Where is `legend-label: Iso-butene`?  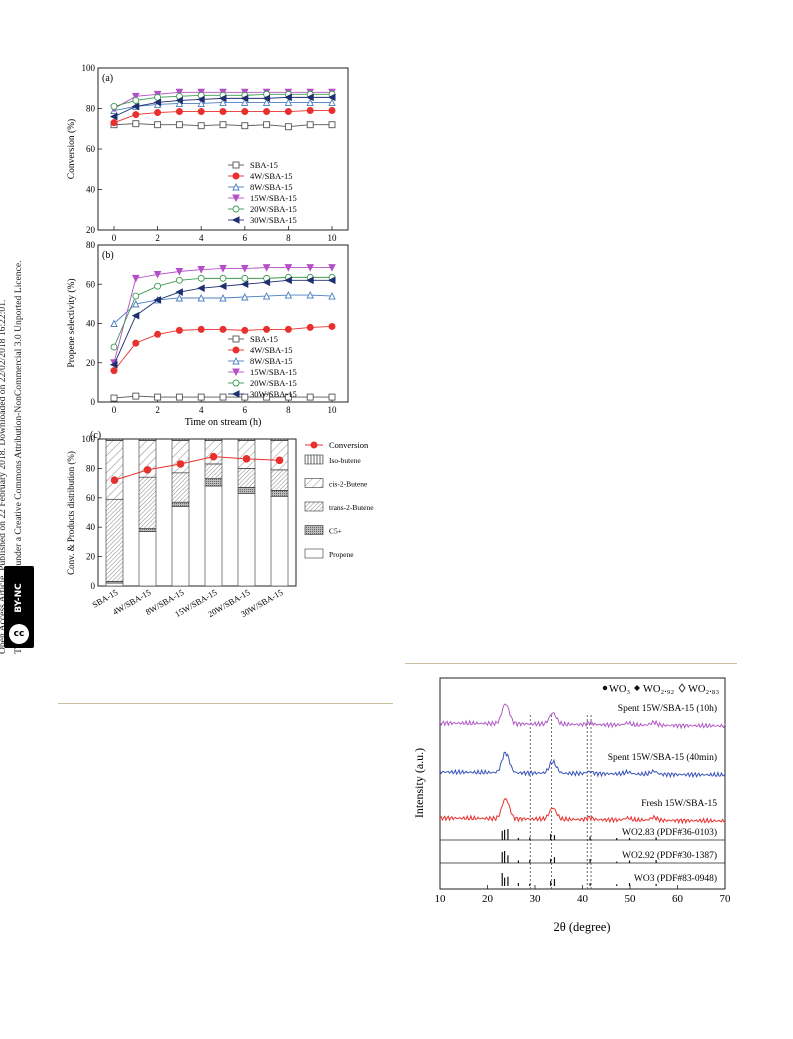 legend-label: Iso-butene is located at coordinates (345, 460).